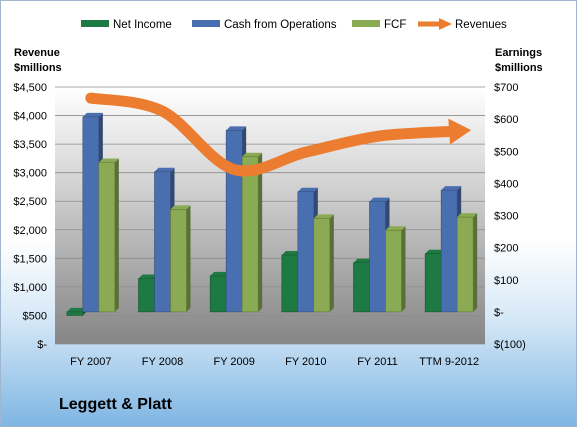 The image size is (577, 428). What do you see at coordinates (506, 184) in the screenshot?
I see `right-tick-label: $400` at bounding box center [506, 184].